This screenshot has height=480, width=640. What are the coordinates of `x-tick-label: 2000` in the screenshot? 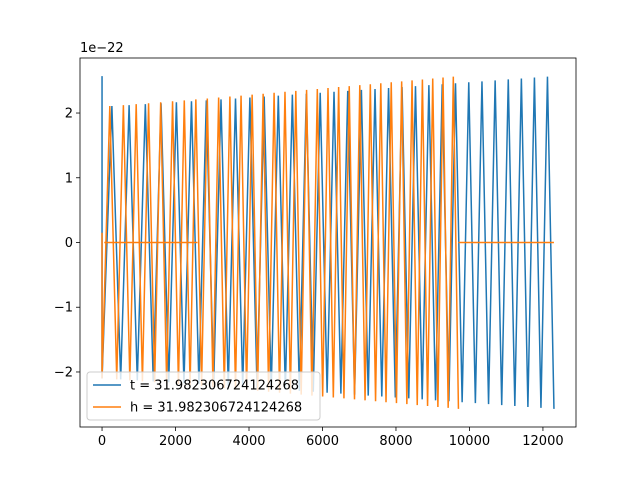 It's located at (175, 441).